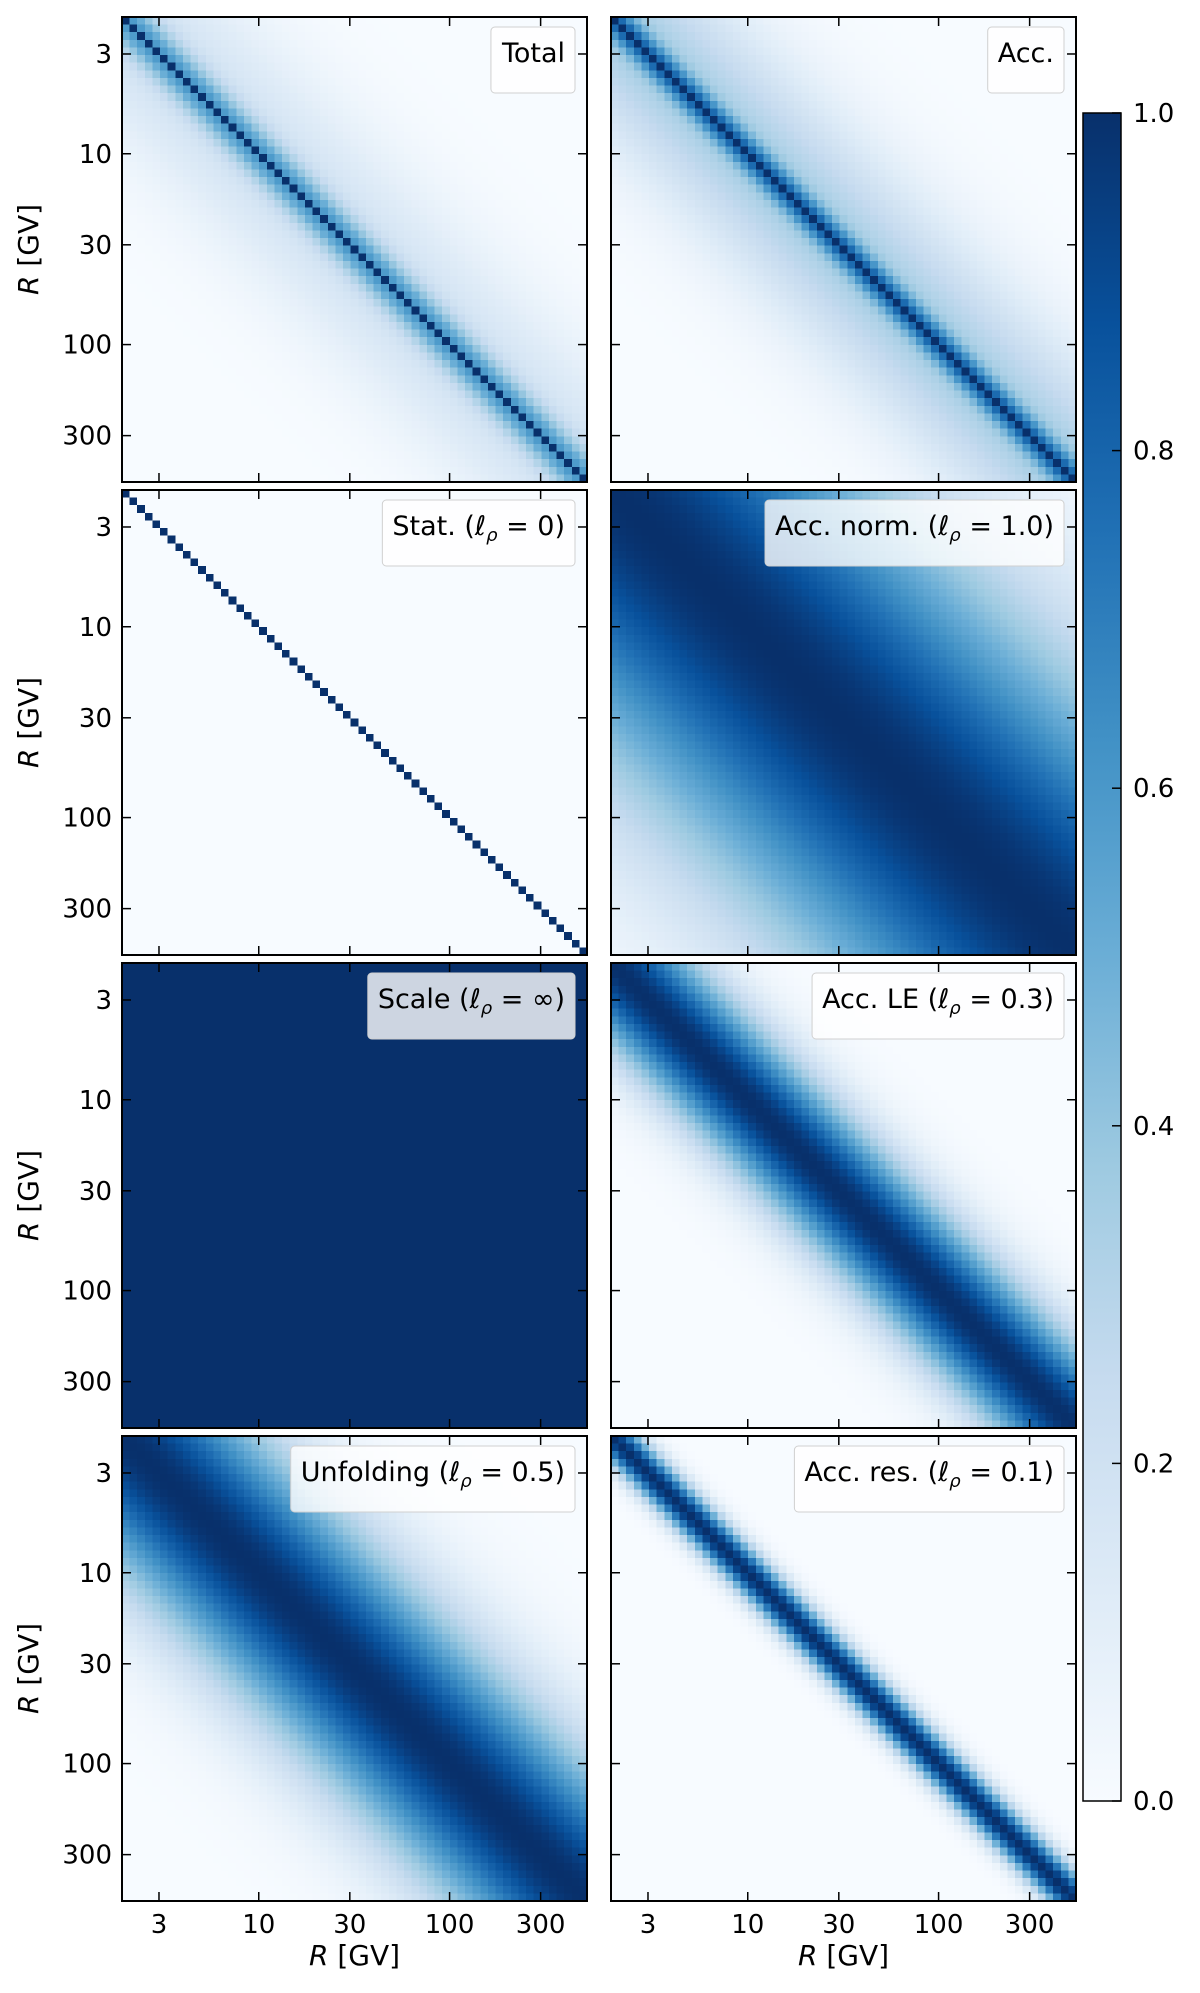  I want to click on heatmap-panel-2: Acc., so click(843, 249).